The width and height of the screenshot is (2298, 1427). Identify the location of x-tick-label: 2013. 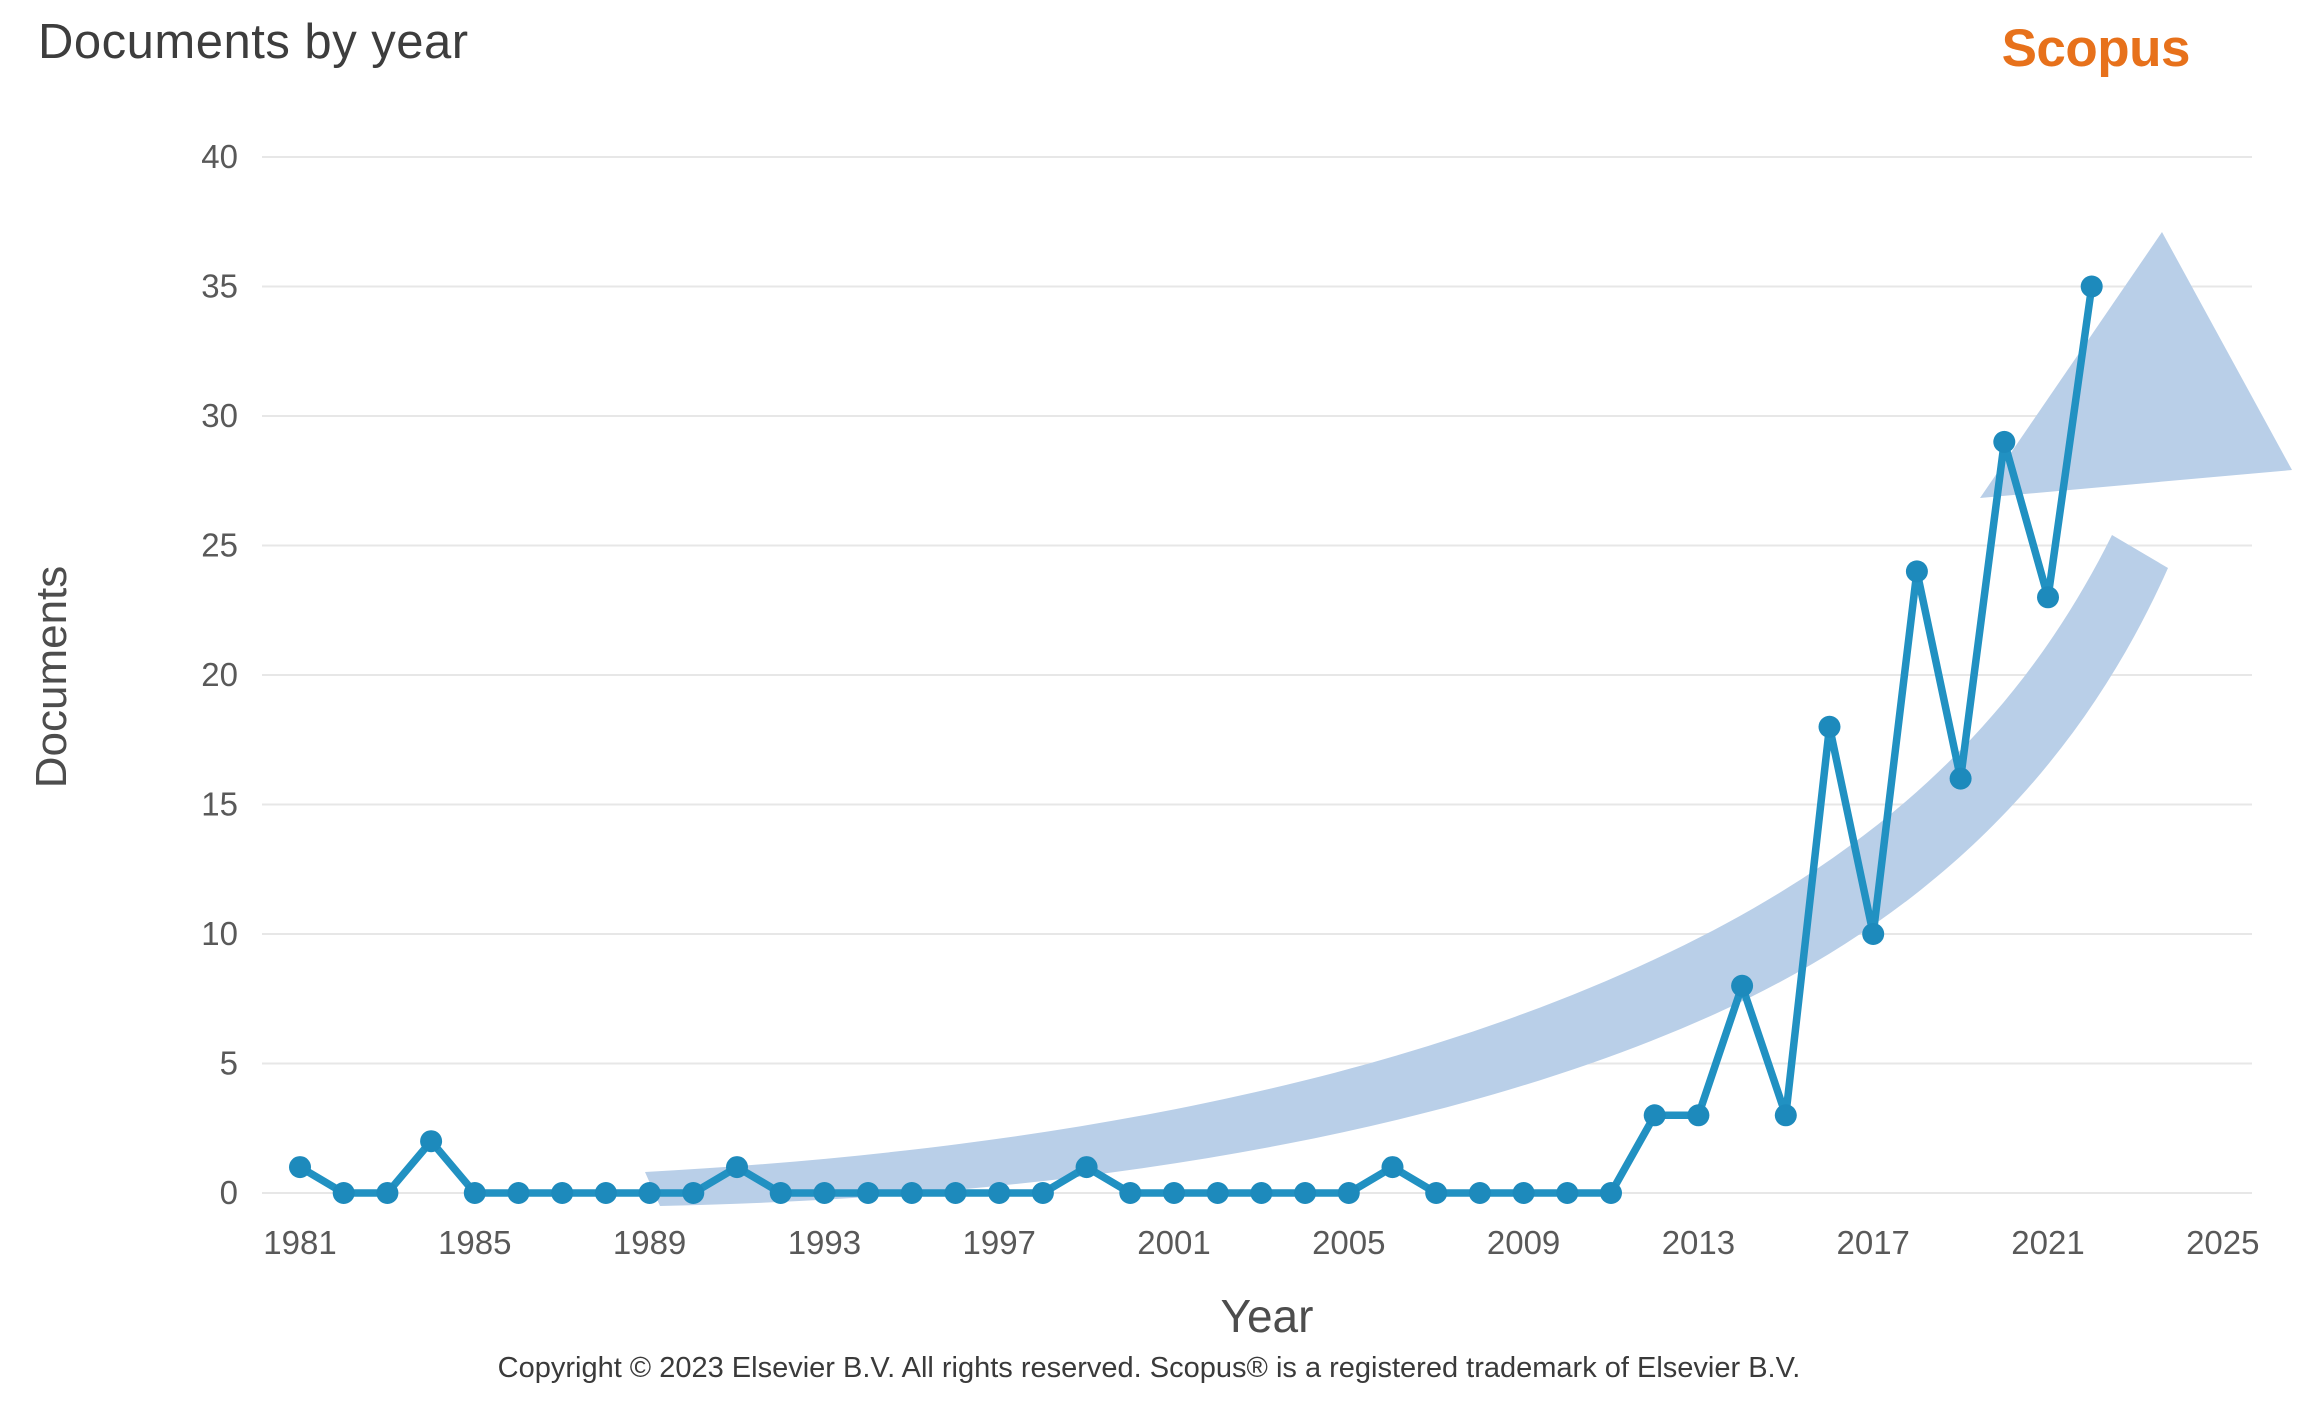
(1698, 1242).